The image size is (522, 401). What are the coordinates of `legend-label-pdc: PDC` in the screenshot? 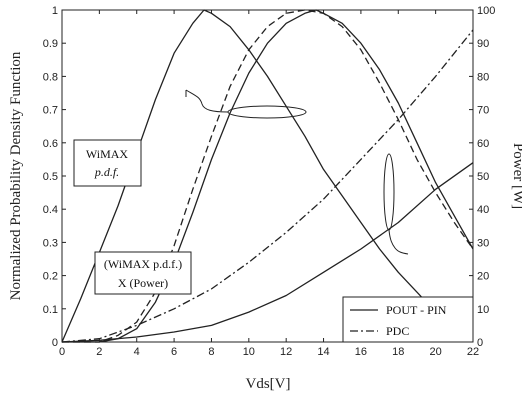 It's located at (397, 331).